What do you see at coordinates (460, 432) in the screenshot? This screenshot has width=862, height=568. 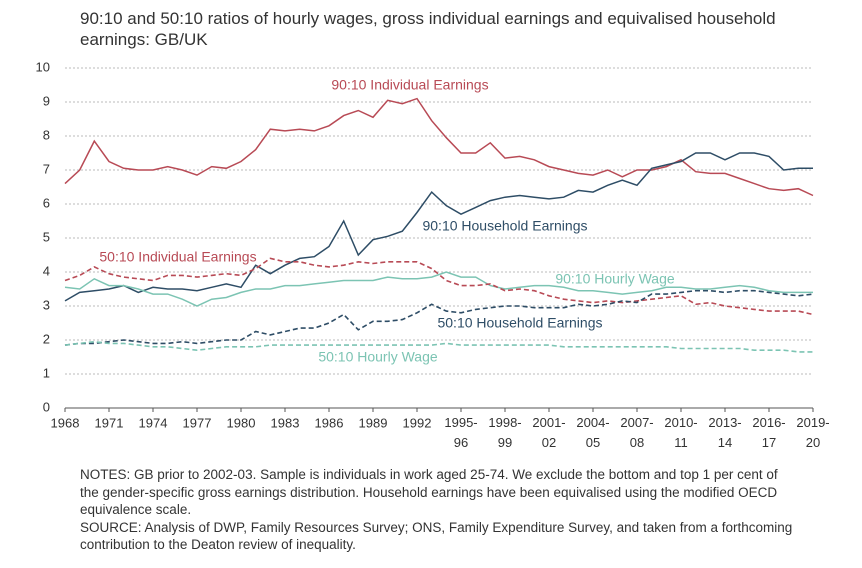 I see `x-tick-label: 1995-96` at bounding box center [460, 432].